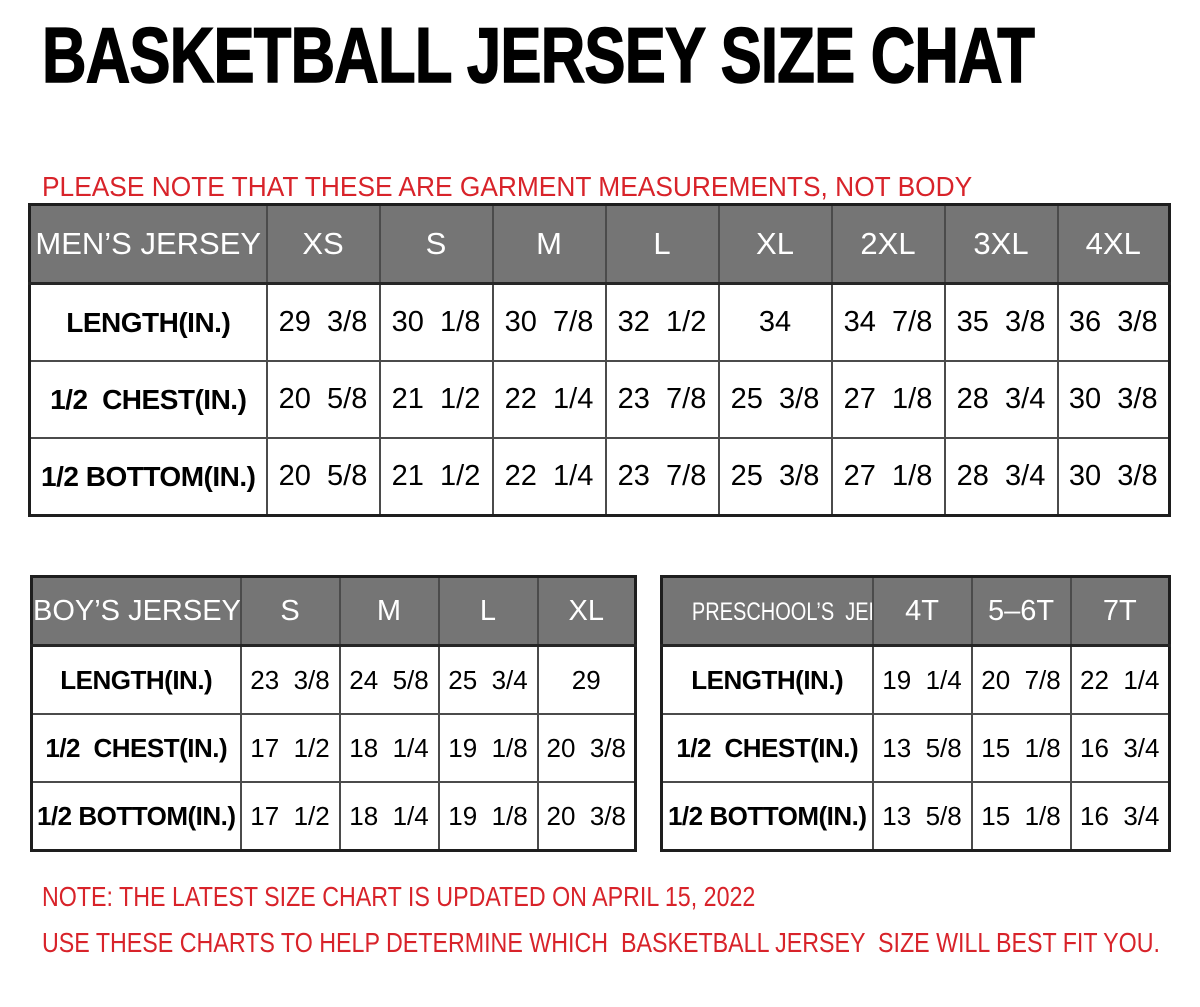 This screenshot has width=1200, height=1007. I want to click on preschool-table-title: PRESCHOOL’S JERSEY, so click(767, 611).